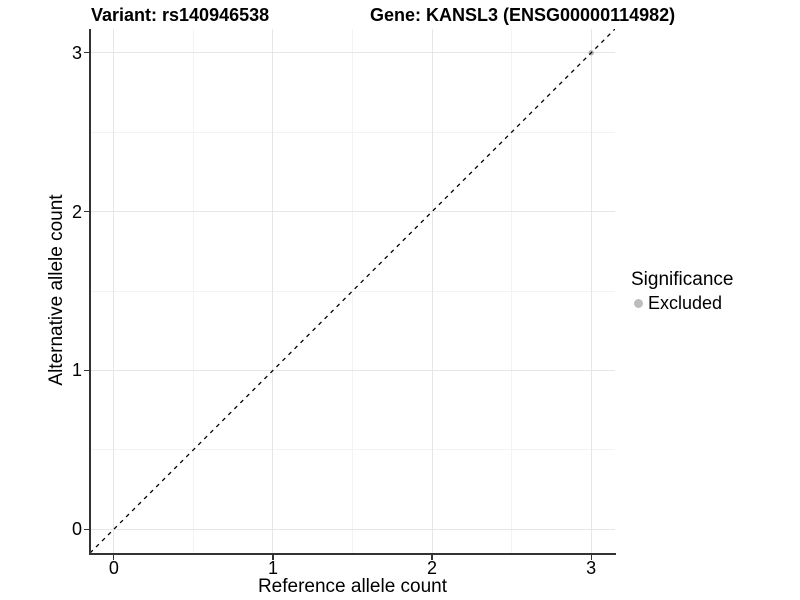  I want to click on legend-item-excluded: Excluded, so click(714, 303).